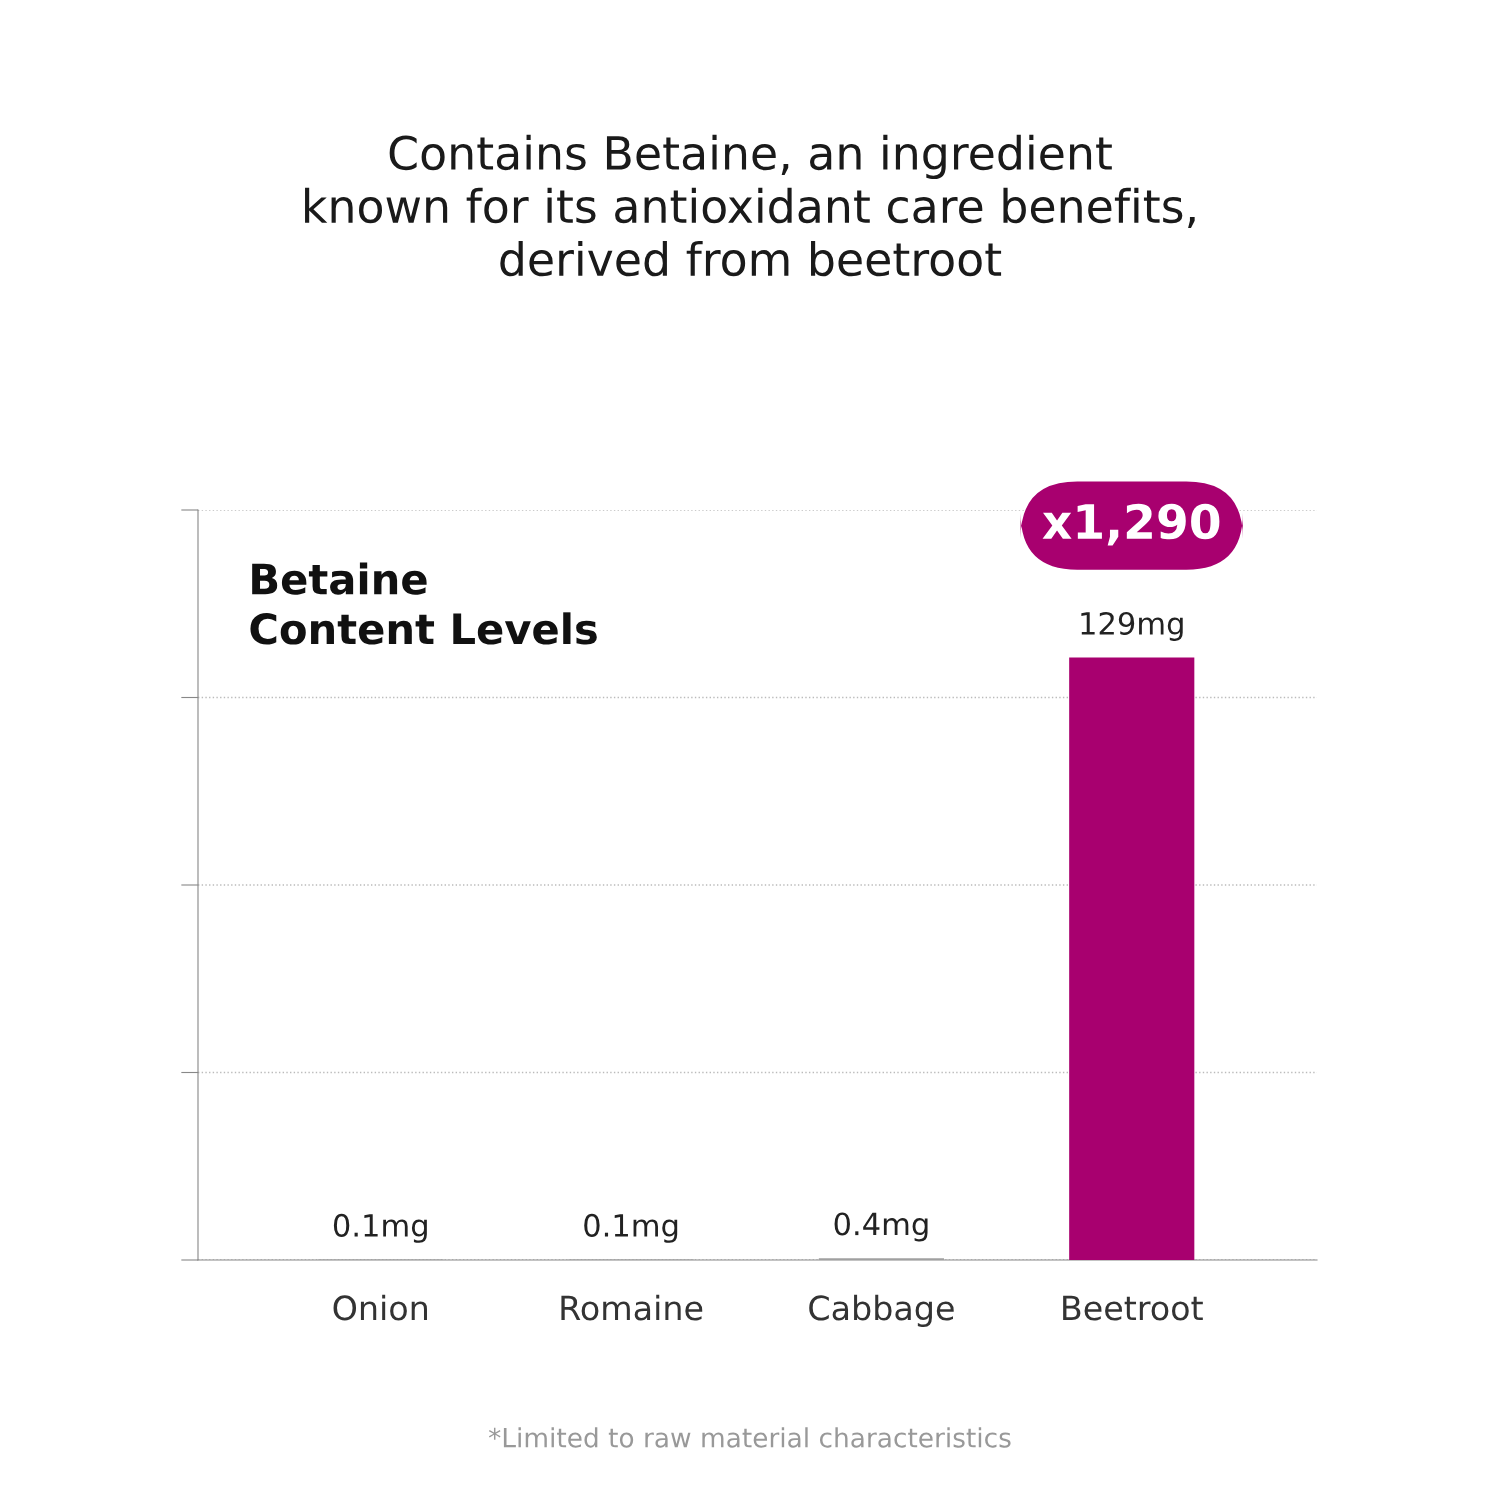  I want to click on chart-title: Contains Betaine, an ingredient known for its antioxidant care benefits, derived from beetroot, so click(750, 205).